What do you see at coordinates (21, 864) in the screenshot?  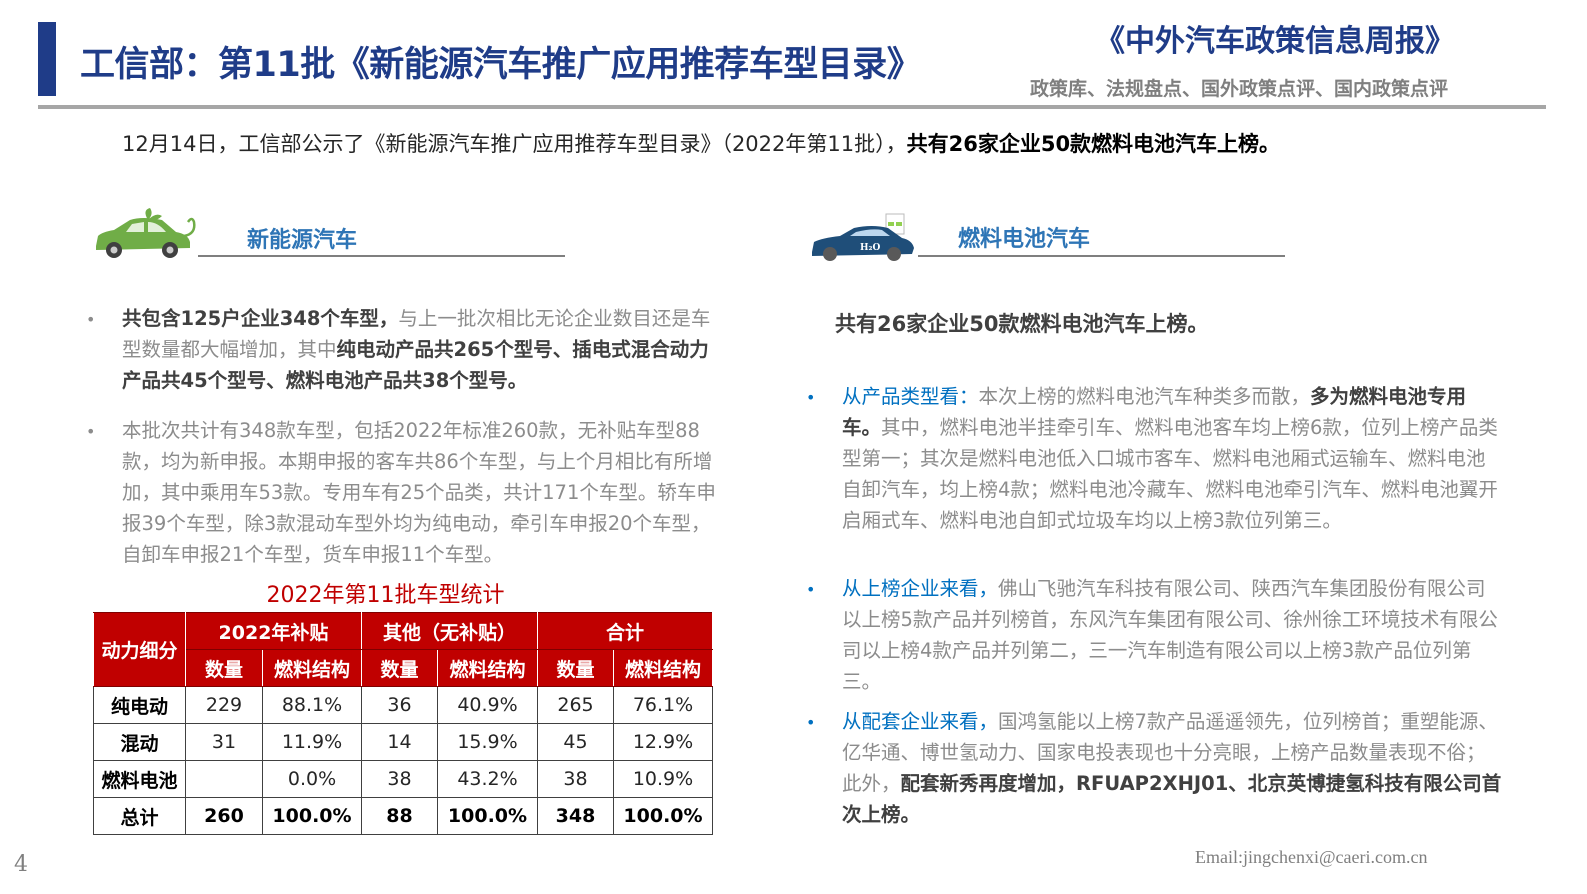 I see `page-number: 4` at bounding box center [21, 864].